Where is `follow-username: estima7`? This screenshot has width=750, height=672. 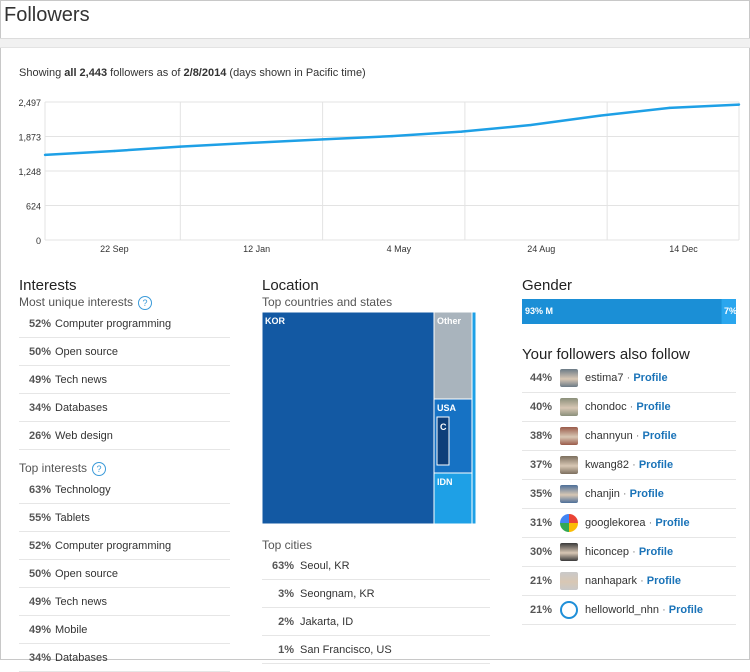 follow-username: estima7 is located at coordinates (604, 378).